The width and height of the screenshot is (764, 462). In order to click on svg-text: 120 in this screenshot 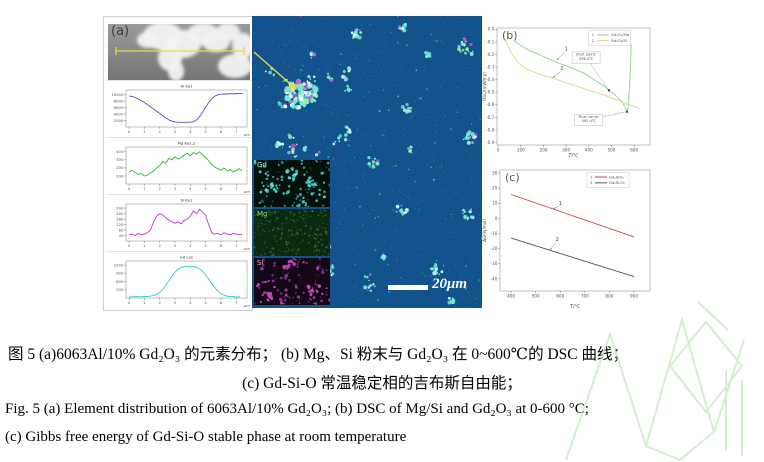, I will do `click(120, 224)`.